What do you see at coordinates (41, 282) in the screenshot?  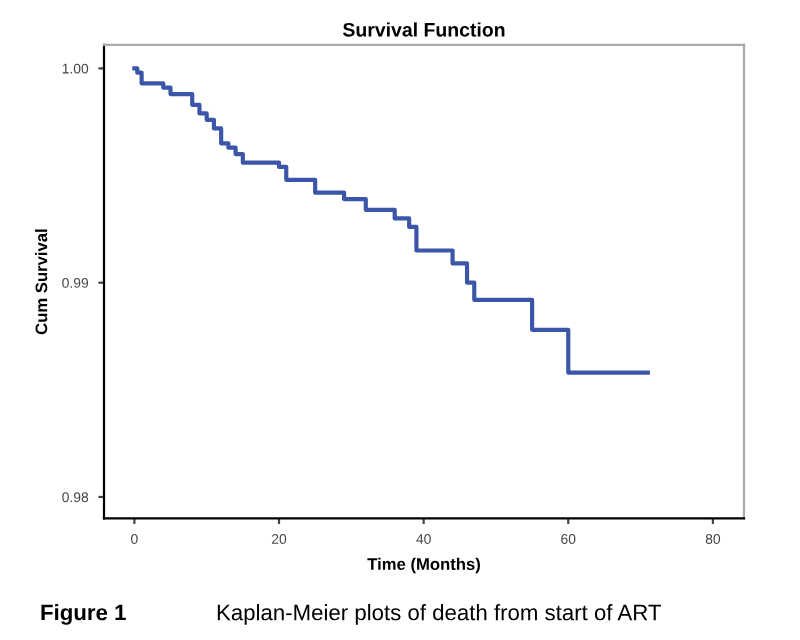 I see `y-axis-title: Cum Survival` at bounding box center [41, 282].